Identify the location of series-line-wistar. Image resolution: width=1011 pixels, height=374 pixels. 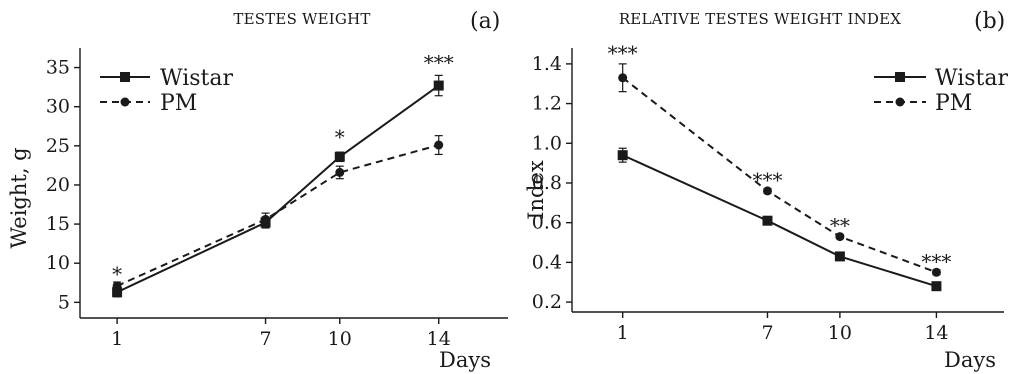
(779, 221).